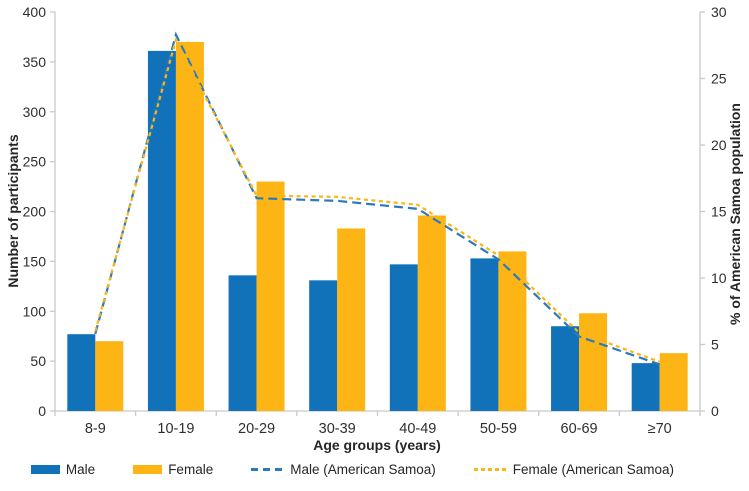 This screenshot has height=491, width=749. What do you see at coordinates (95, 429) in the screenshot?
I see `x-category-label: 8-9` at bounding box center [95, 429].